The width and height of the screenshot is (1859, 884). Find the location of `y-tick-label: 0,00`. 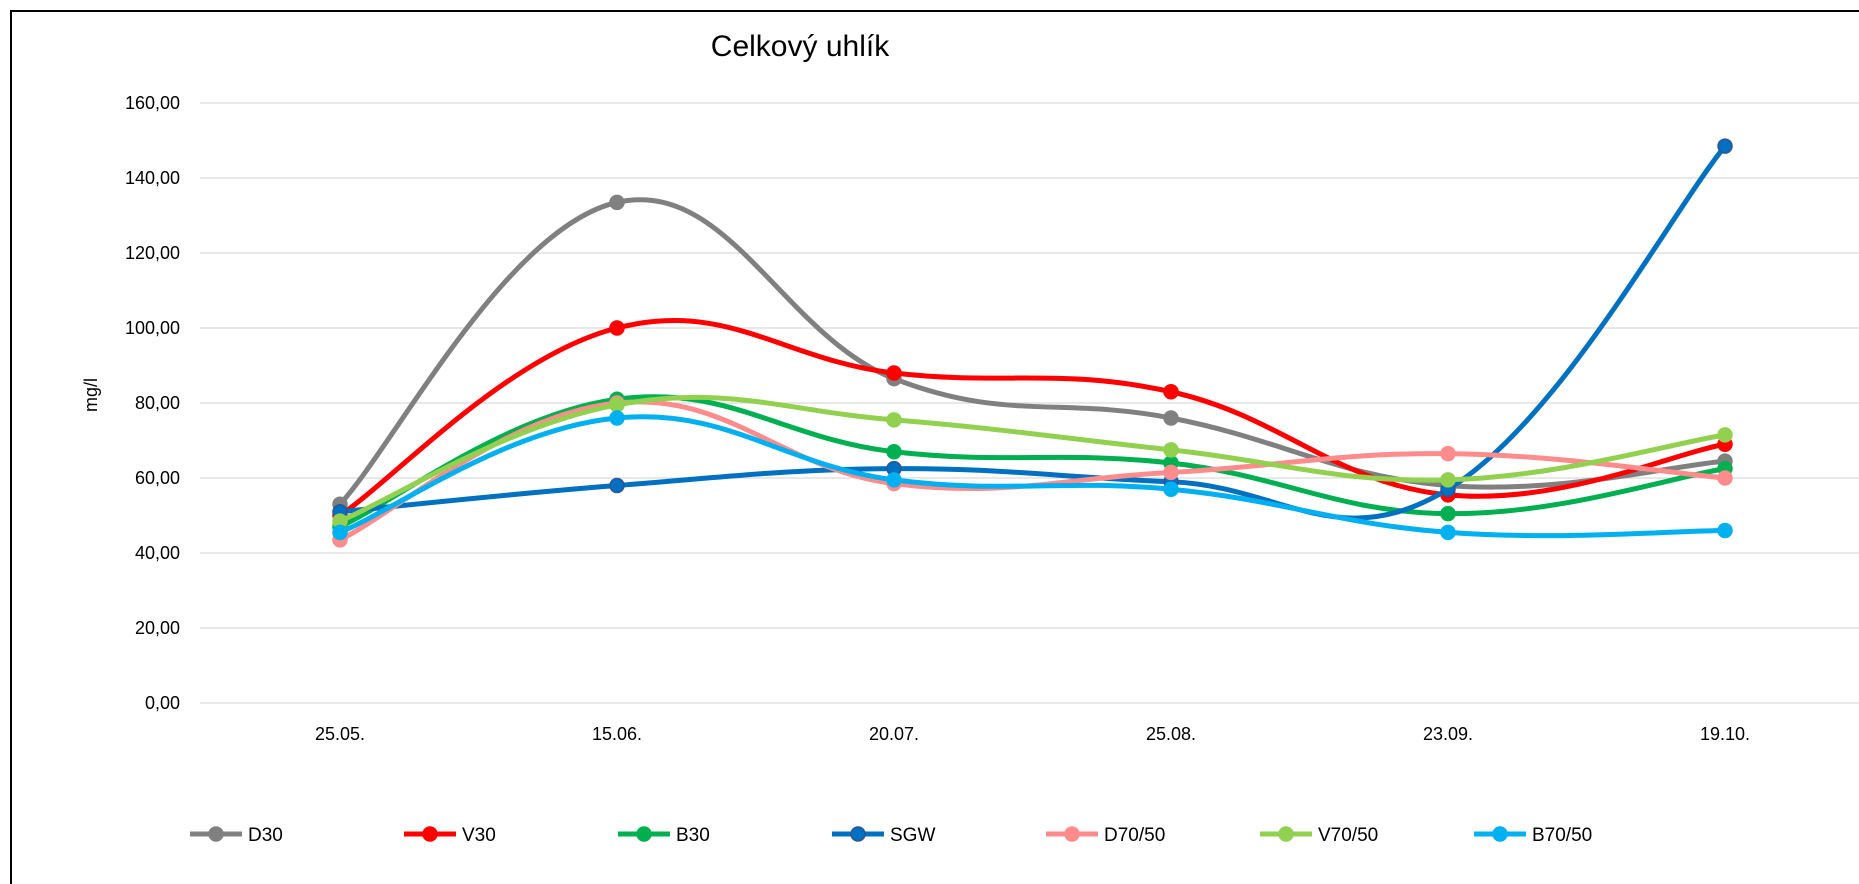

y-tick-label: 0,00 is located at coordinates (162, 703).